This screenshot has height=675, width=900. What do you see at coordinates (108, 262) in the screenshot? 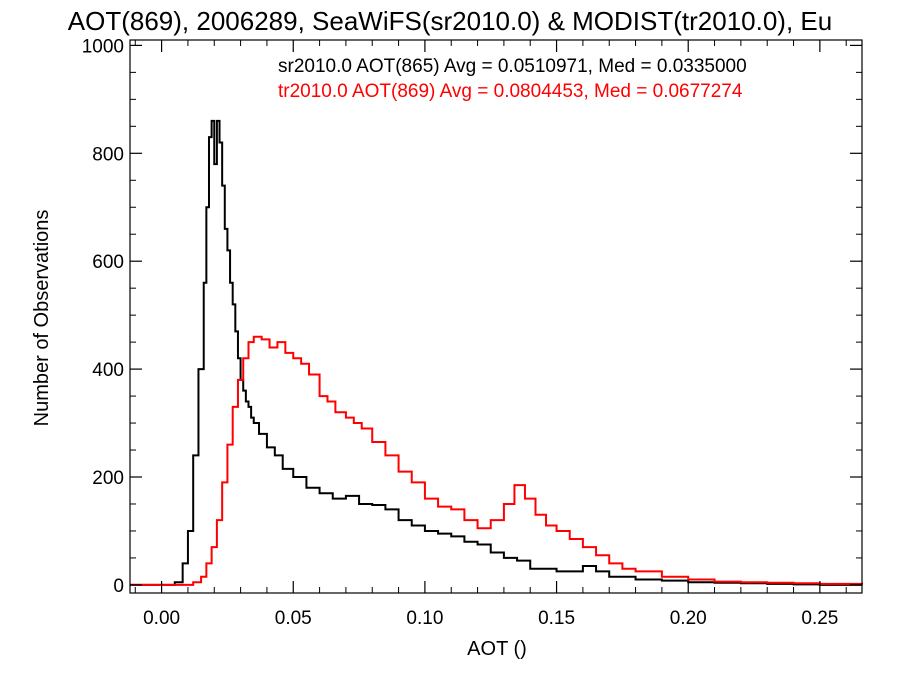
I see `y-tick-label: 600` at bounding box center [108, 262].